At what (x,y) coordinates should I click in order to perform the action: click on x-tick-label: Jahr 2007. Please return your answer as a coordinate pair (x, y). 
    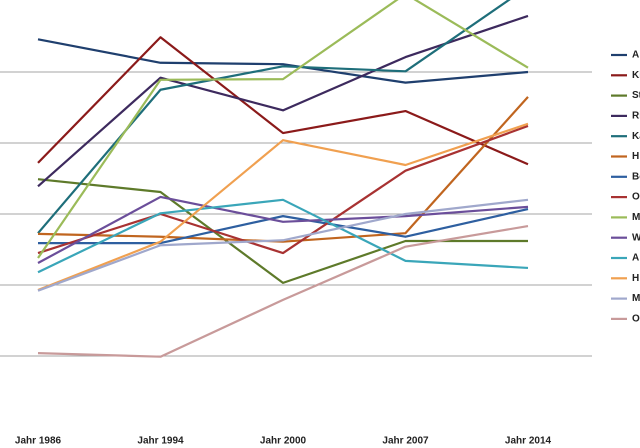
    Looking at the image, I should click on (405, 441).